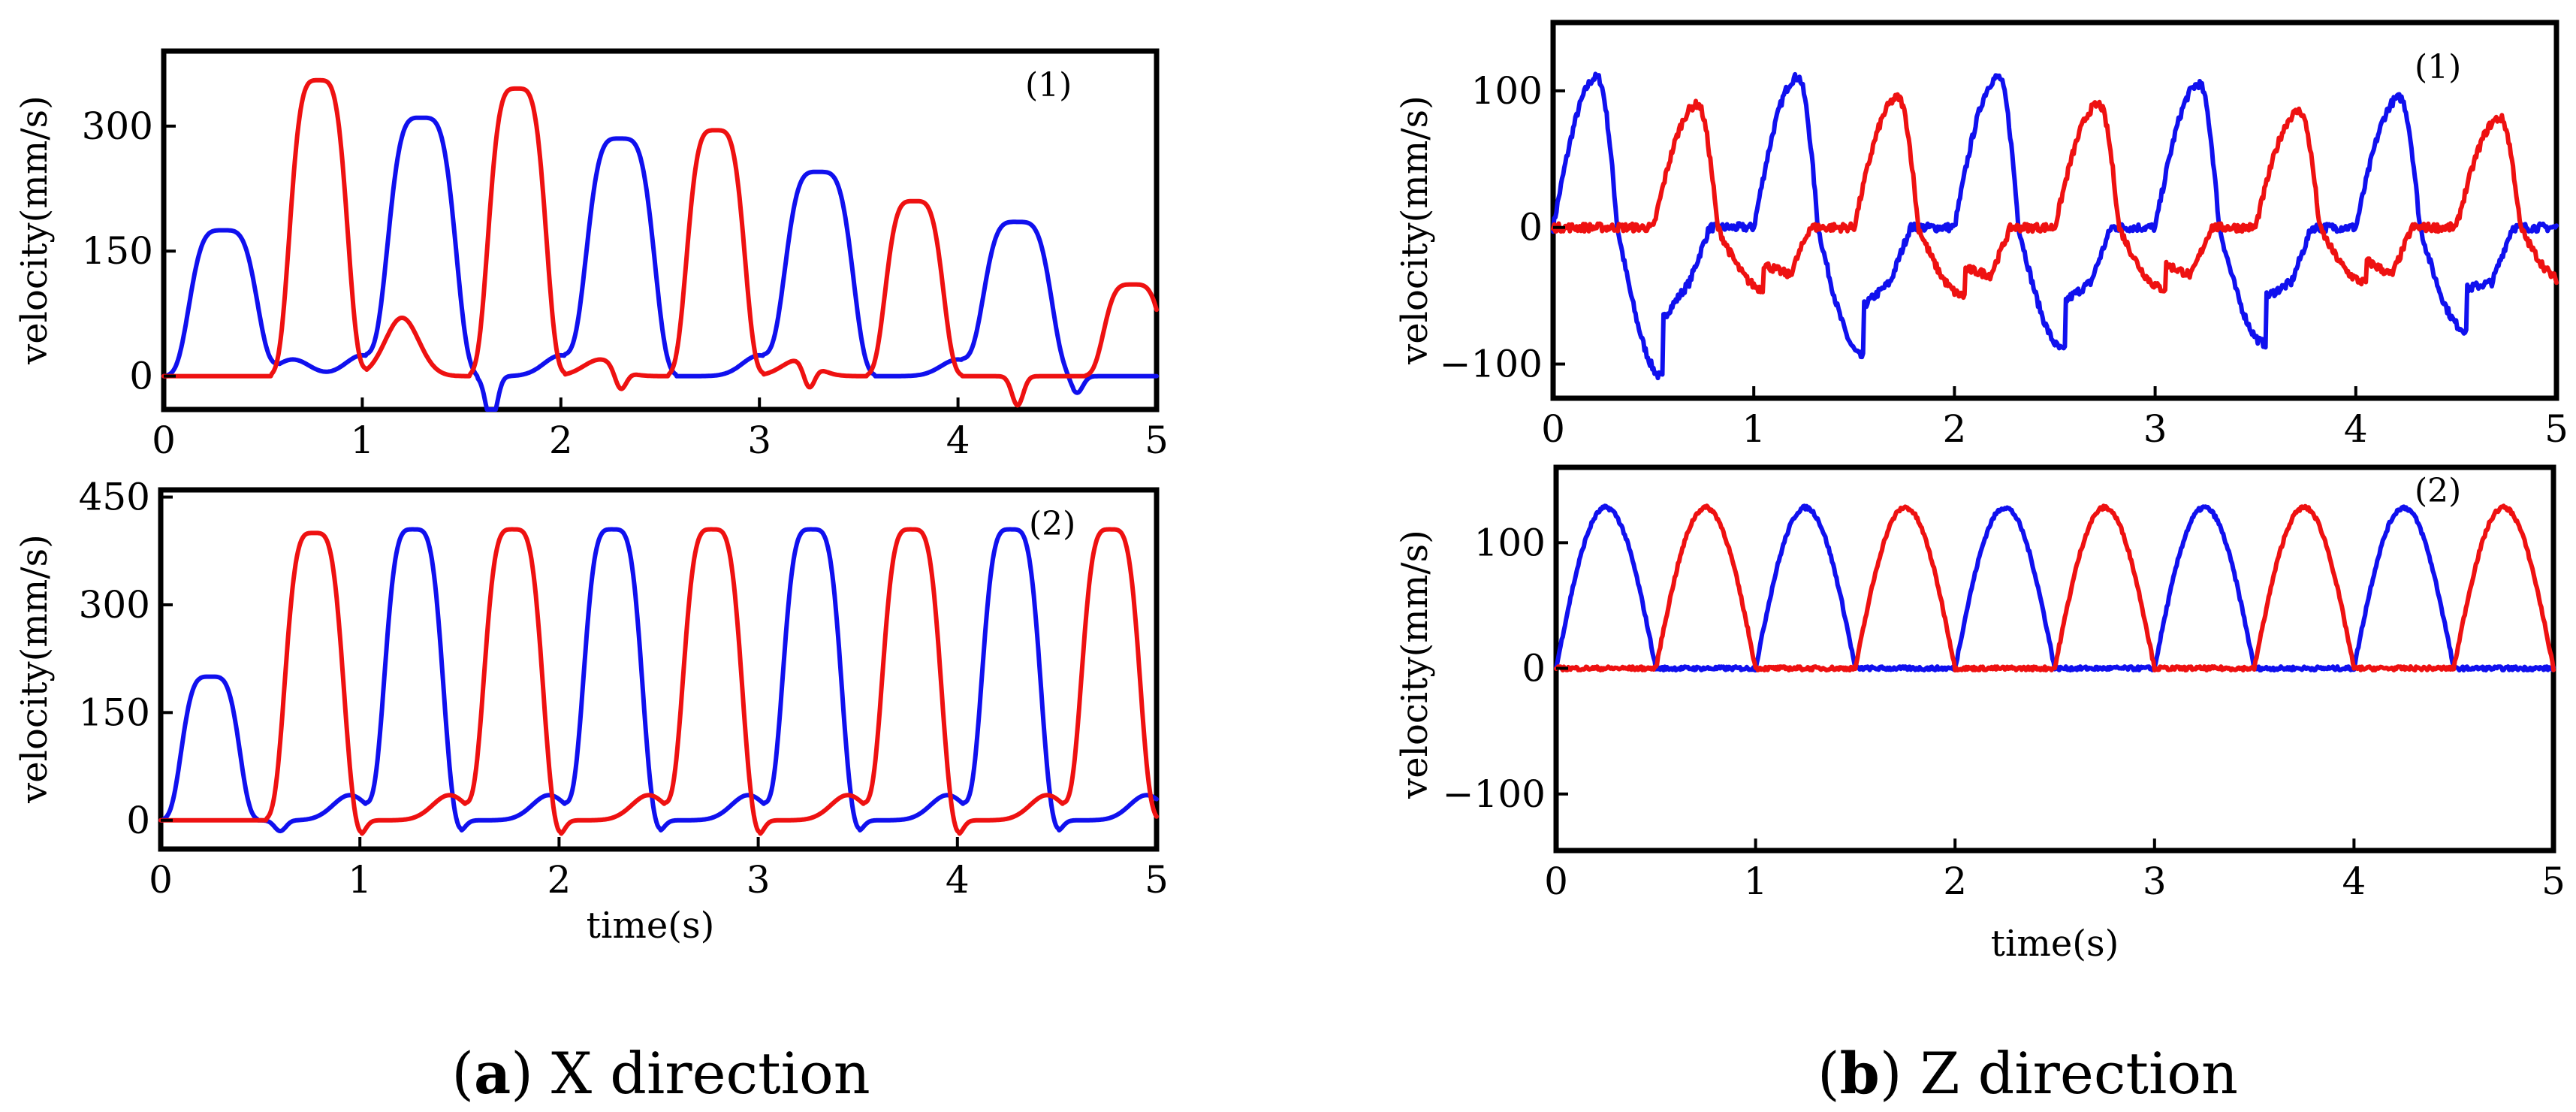  Describe the element at coordinates (2004, 712) in the screenshot. I see `ticks: 0 1 2 3 4 5 −100 0 100` at that location.